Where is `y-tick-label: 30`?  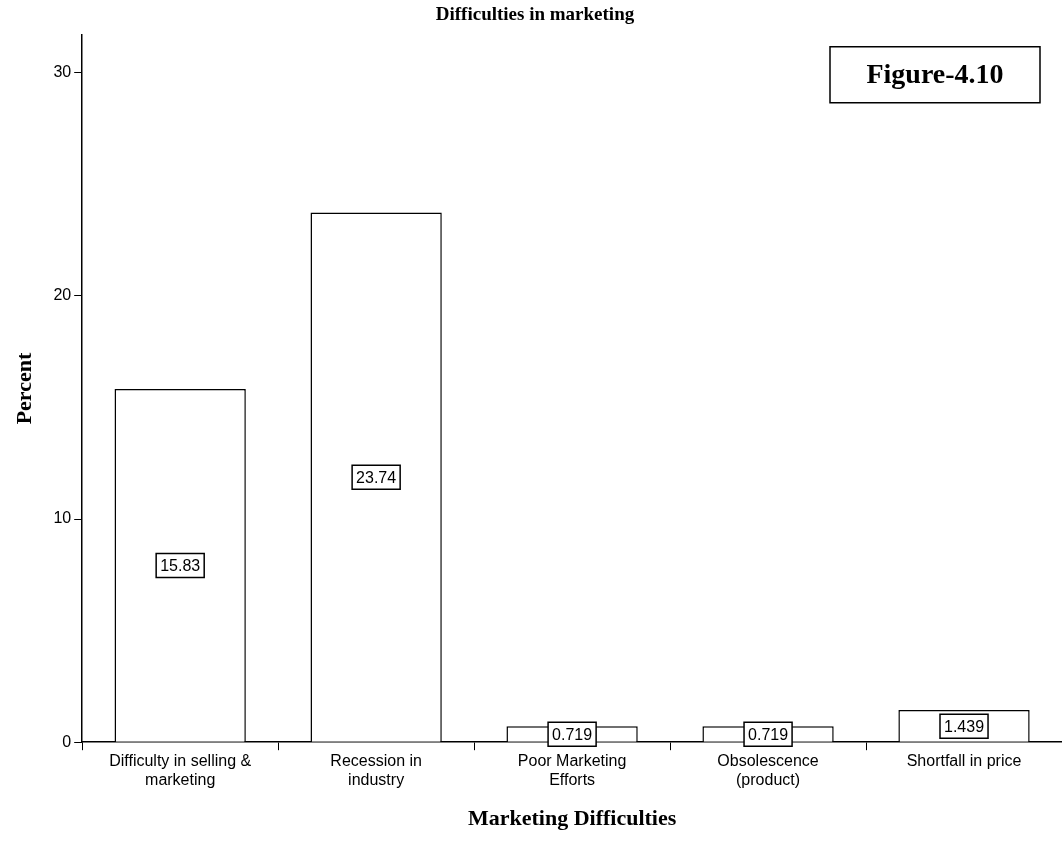 y-tick-label: 30 is located at coordinates (62, 72).